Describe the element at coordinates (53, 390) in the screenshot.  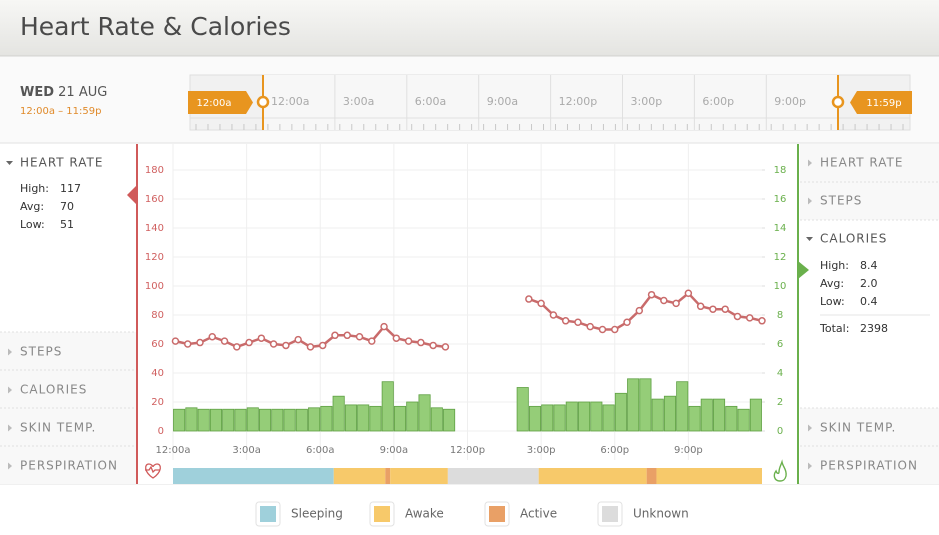
I see `panel-row-label: CALORIES` at that location.